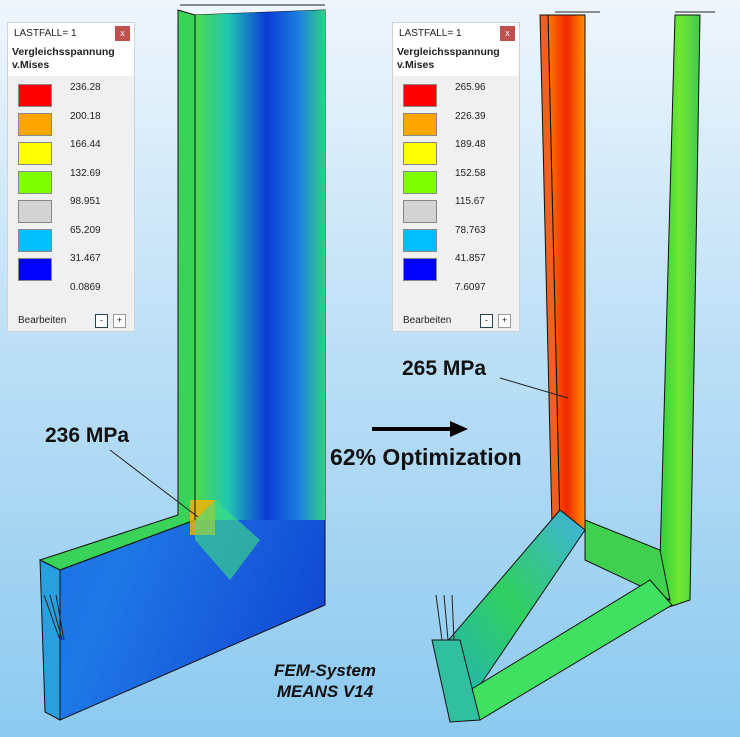 The height and width of the screenshot is (737, 740). What do you see at coordinates (325, 670) in the screenshot?
I see `software-name: FEM-System` at bounding box center [325, 670].